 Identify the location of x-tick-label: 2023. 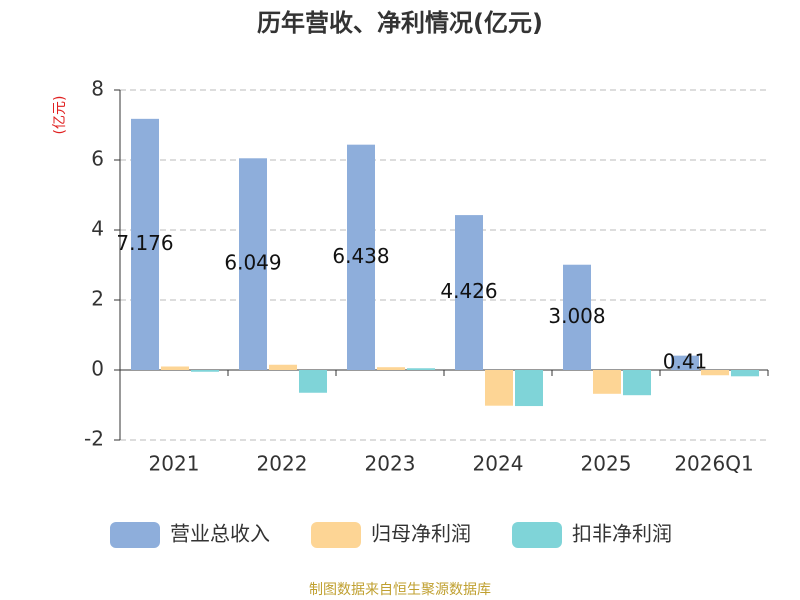
(390, 464).